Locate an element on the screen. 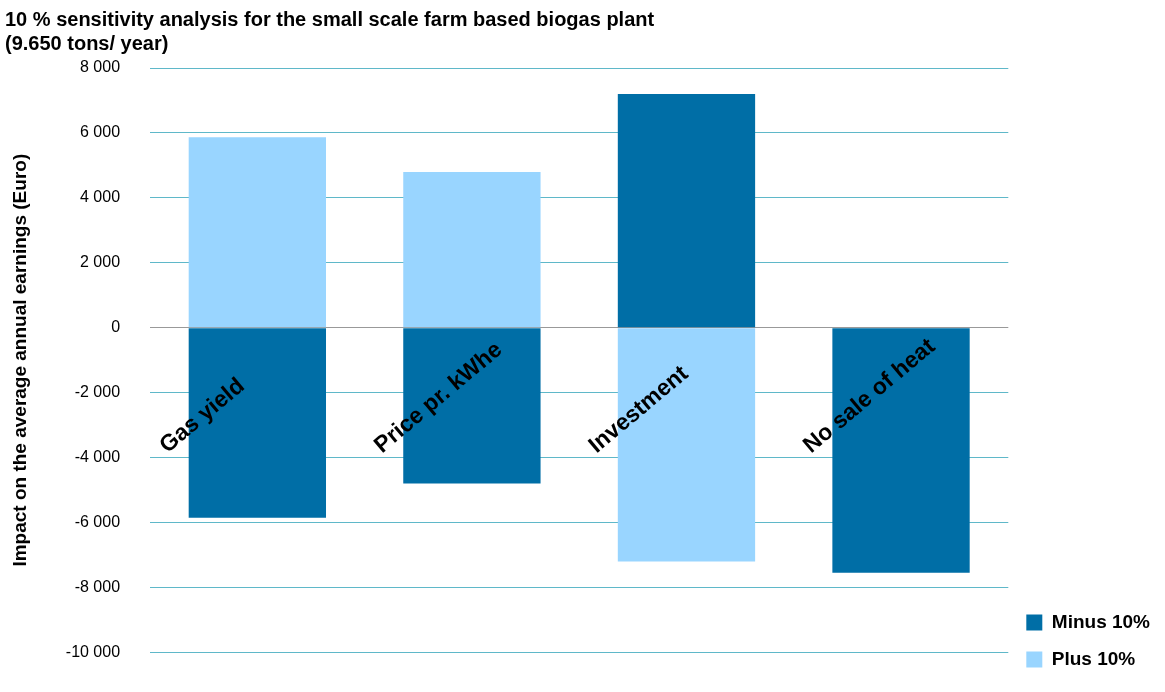  y-tick-label: 6 000 is located at coordinates (100, 132).